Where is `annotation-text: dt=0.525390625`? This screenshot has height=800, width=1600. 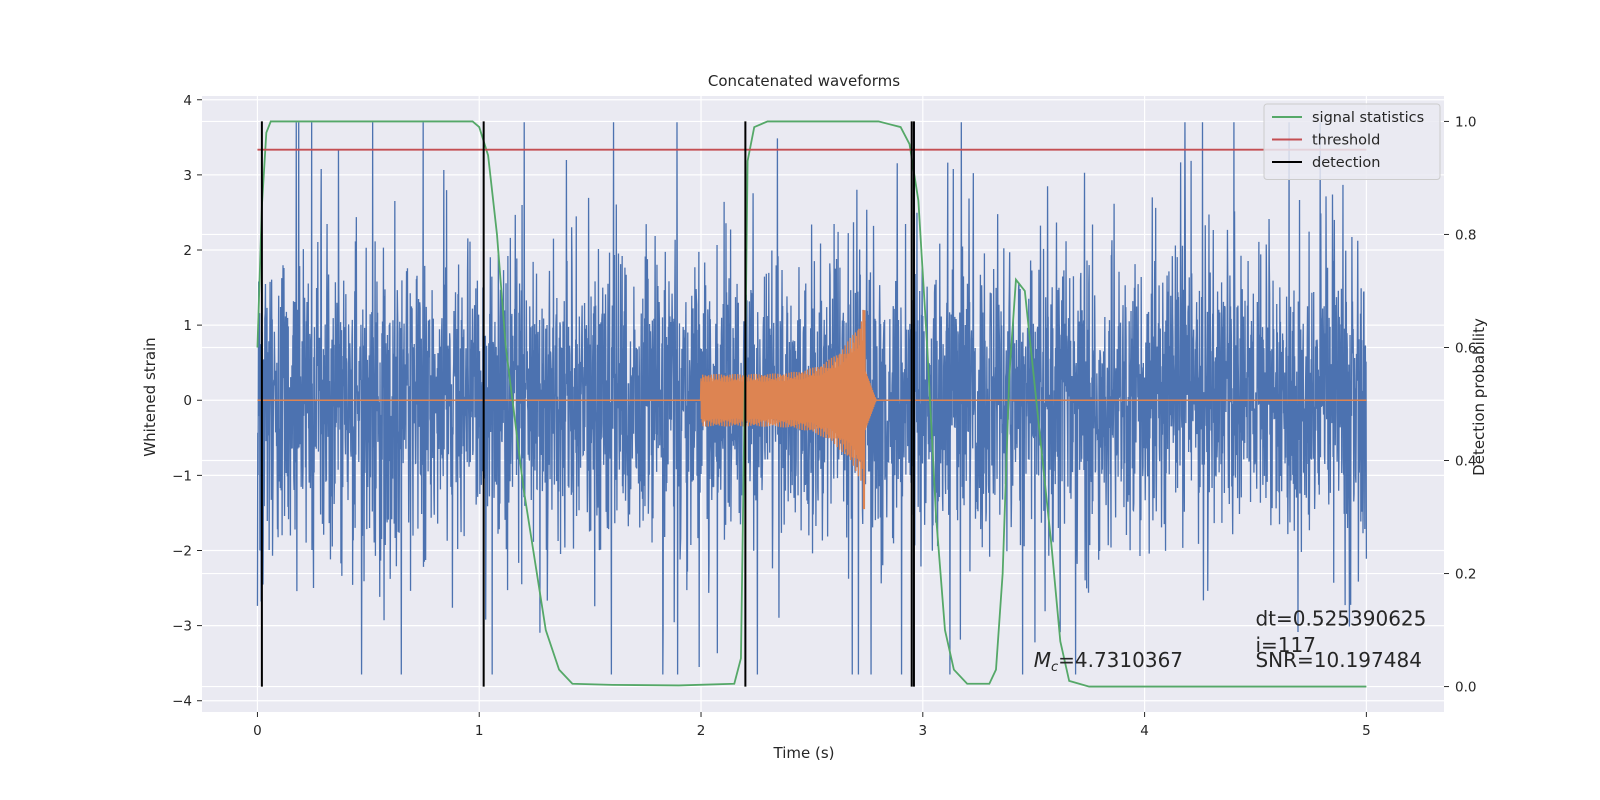 annotation-text: dt=0.525390625 is located at coordinates (1340, 619).